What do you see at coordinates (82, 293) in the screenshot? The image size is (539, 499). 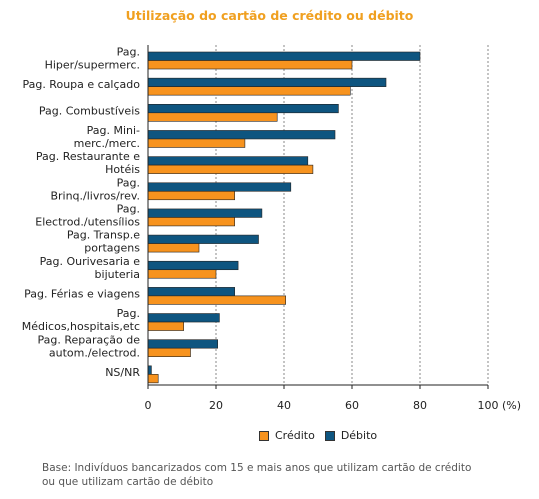 I see `category-label: Pag. Férias e viagens` at bounding box center [82, 293].